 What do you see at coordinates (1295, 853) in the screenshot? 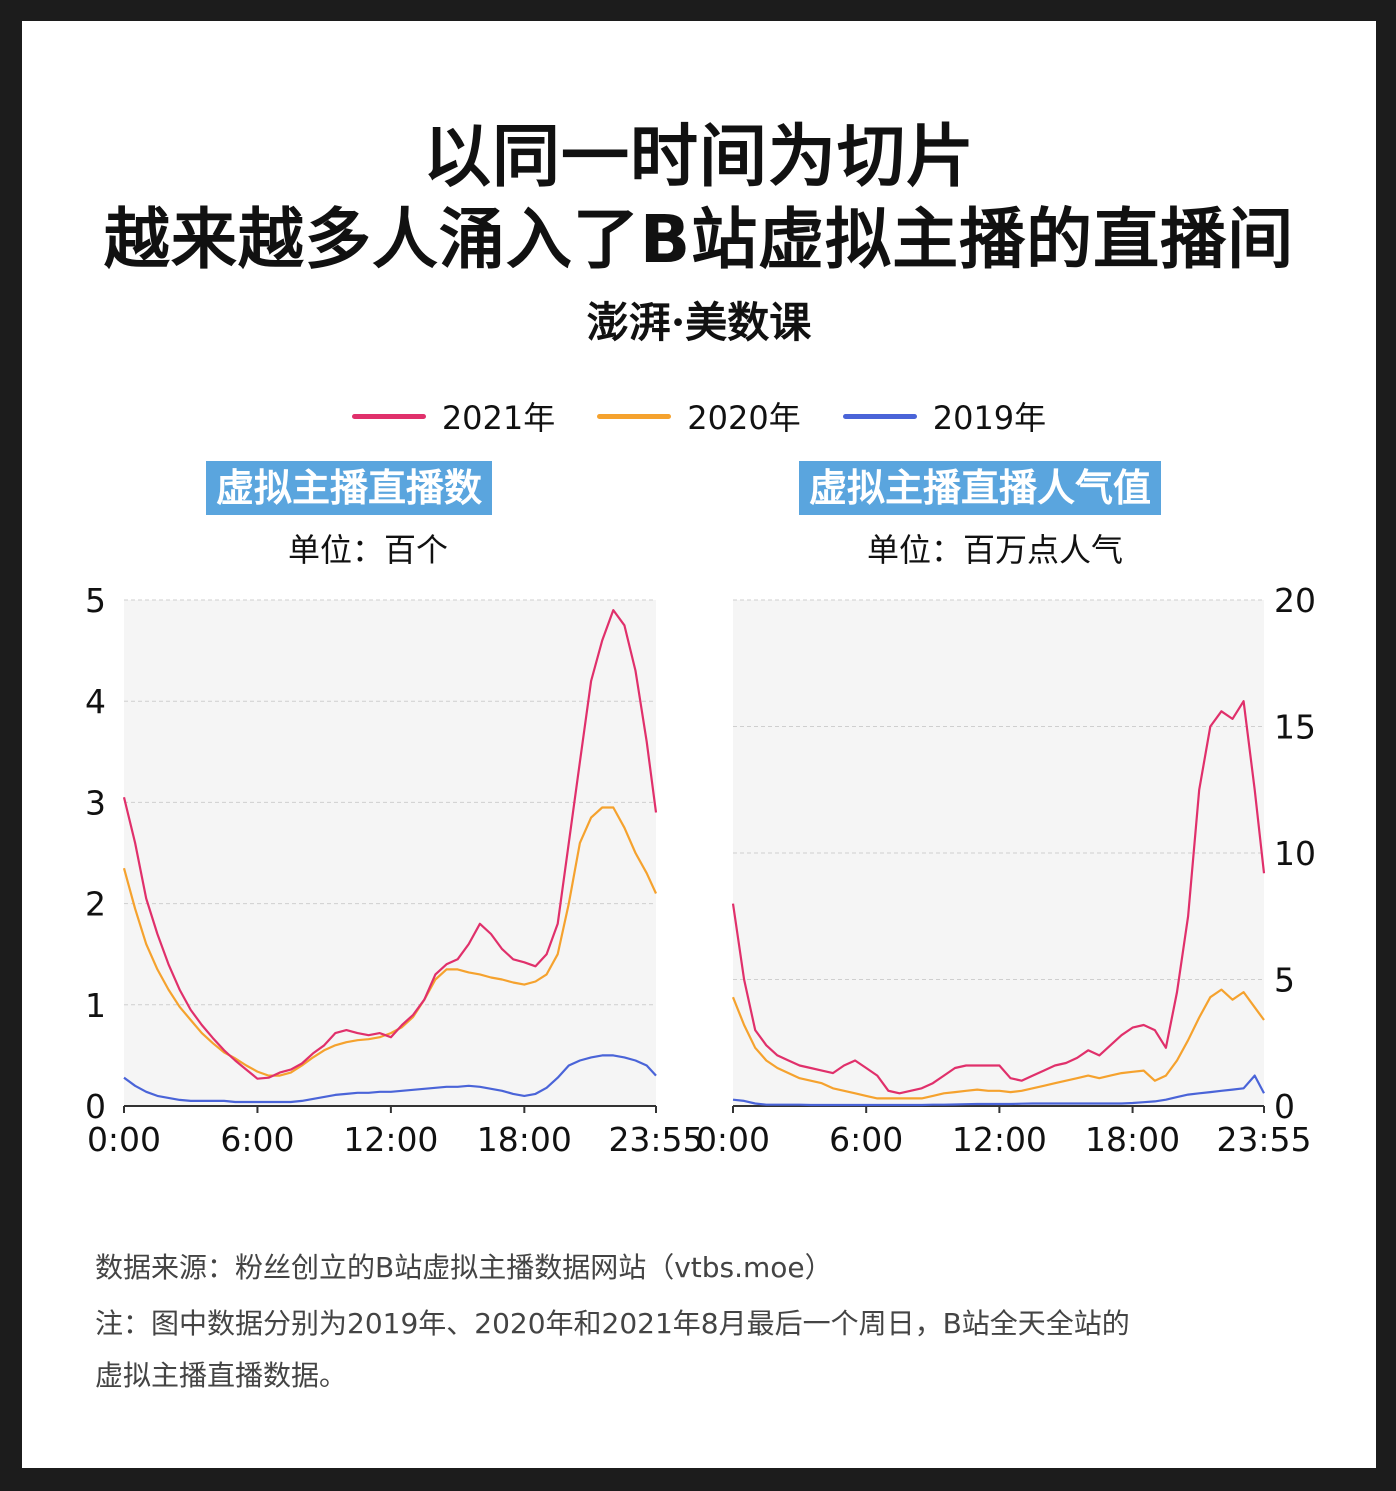
I see `chart2-y-tick-label: 10` at bounding box center [1295, 853].